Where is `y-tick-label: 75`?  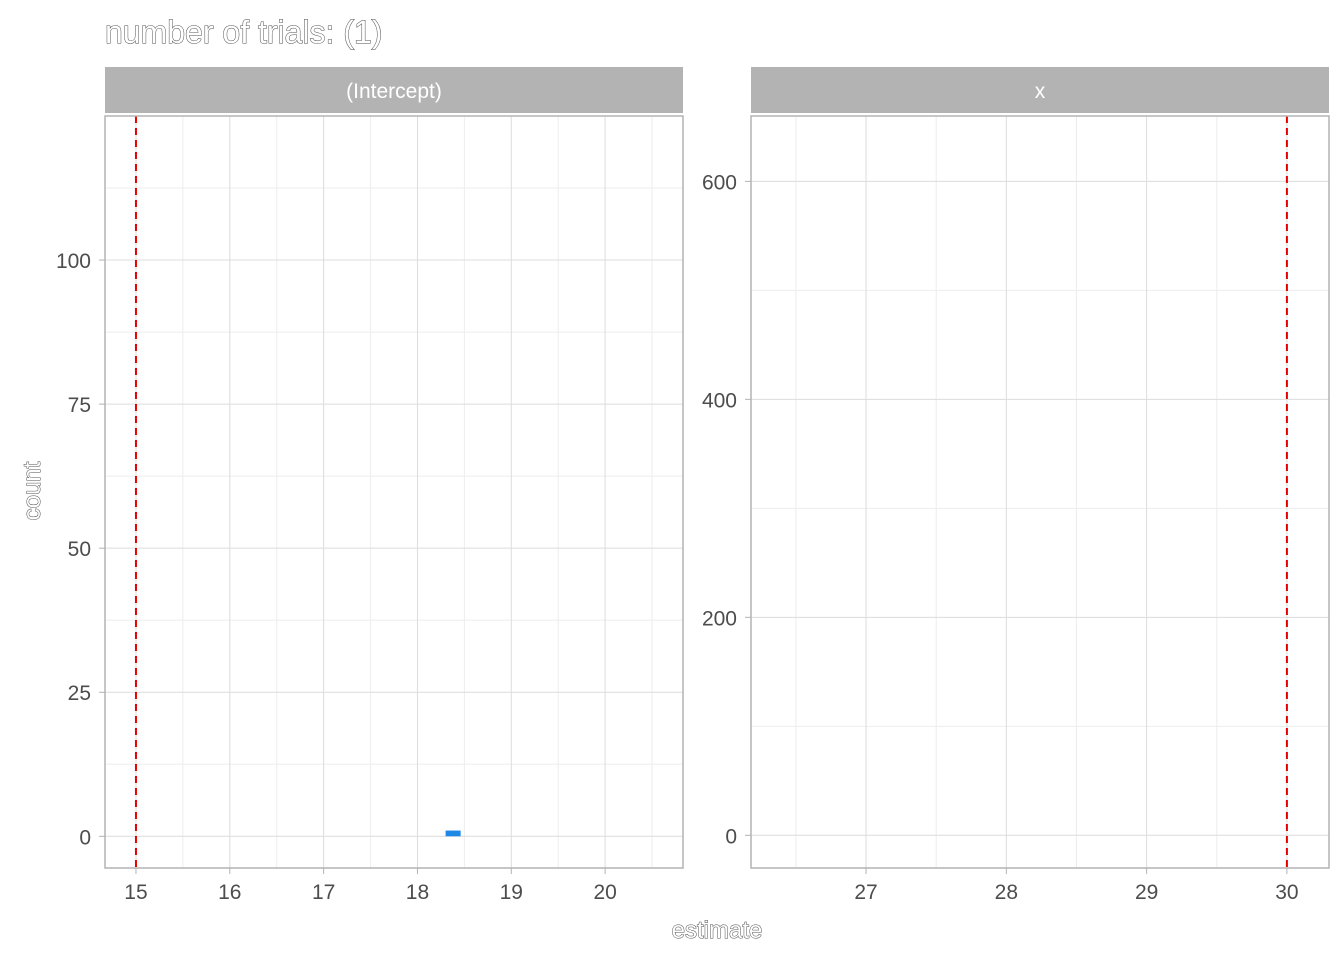 y-tick-label: 75 is located at coordinates (79, 405).